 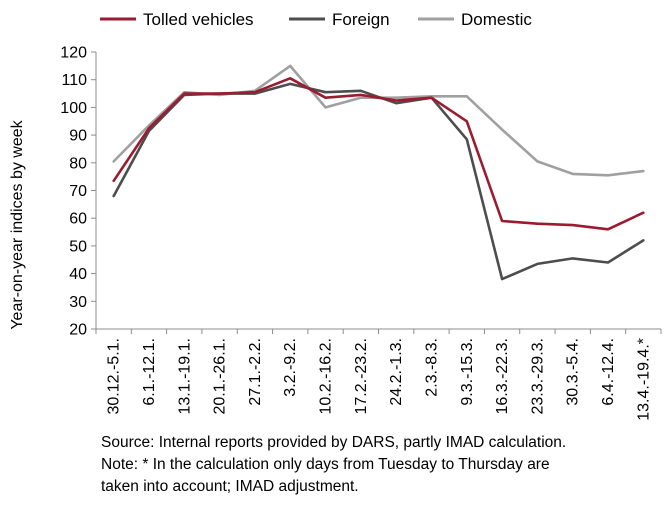 What do you see at coordinates (78, 219) in the screenshot?
I see `y-tick-label: 60` at bounding box center [78, 219].